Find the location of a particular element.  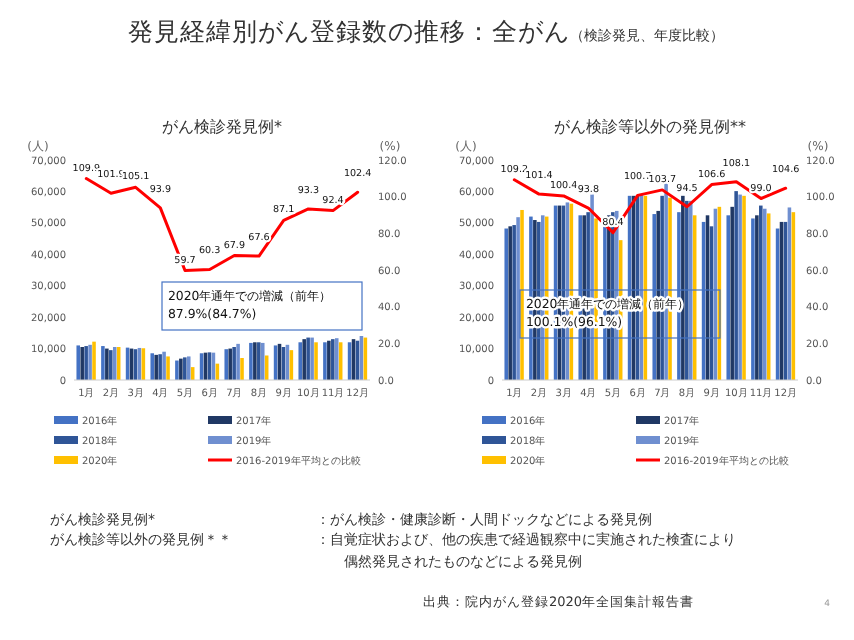

chart-title: がん検診等以外の発見例** is located at coordinates (650, 127).